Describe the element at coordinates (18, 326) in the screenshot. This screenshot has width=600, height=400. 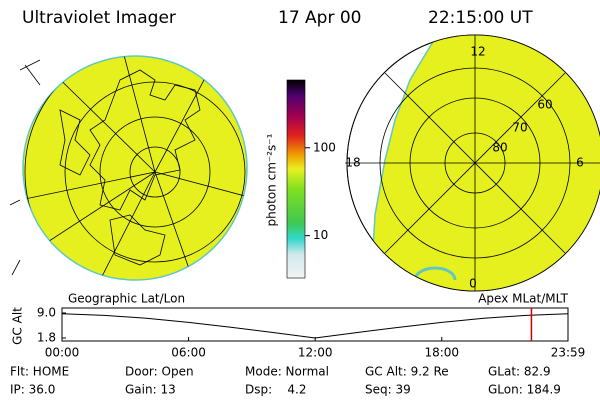
I see `timeline-y-label: GC Alt` at that location.